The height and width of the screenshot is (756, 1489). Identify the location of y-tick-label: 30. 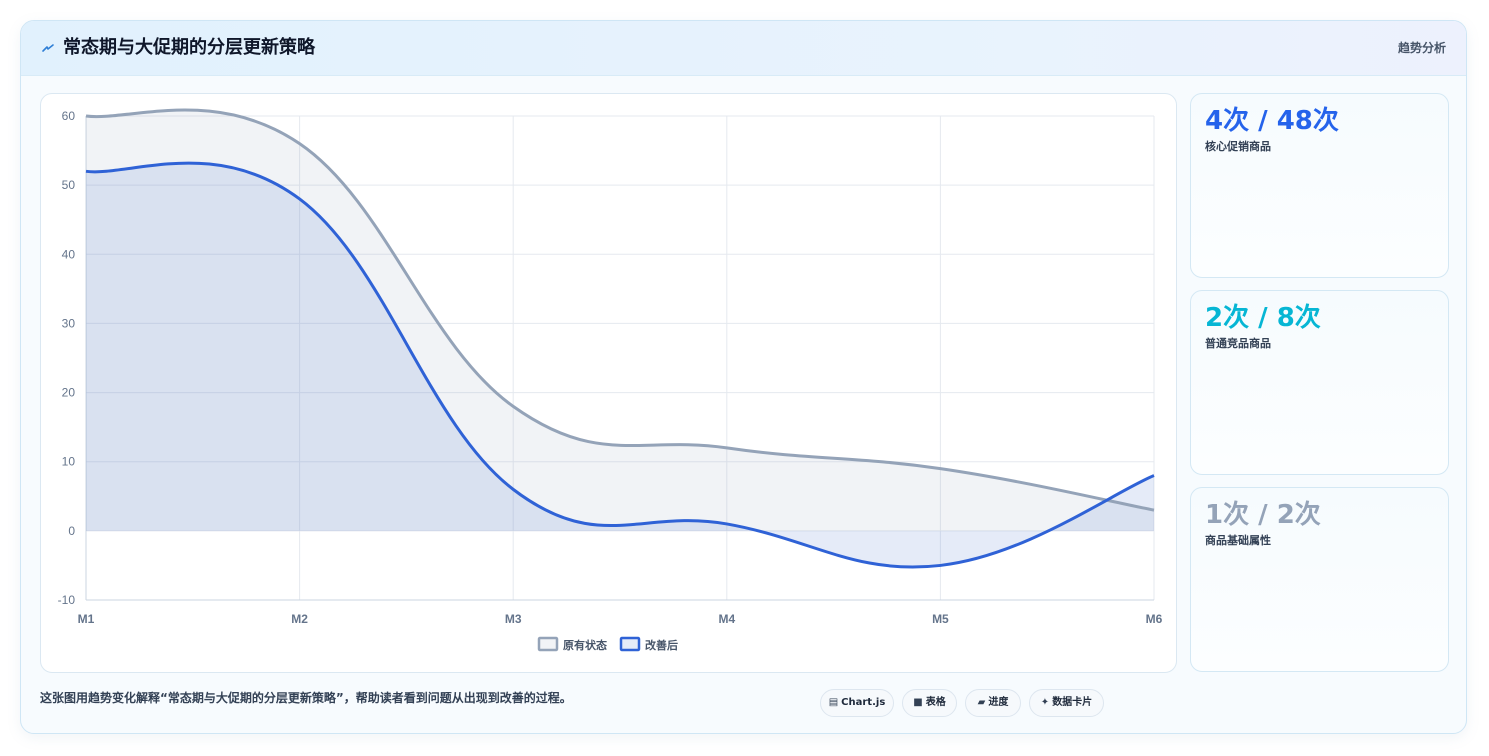
(69, 323).